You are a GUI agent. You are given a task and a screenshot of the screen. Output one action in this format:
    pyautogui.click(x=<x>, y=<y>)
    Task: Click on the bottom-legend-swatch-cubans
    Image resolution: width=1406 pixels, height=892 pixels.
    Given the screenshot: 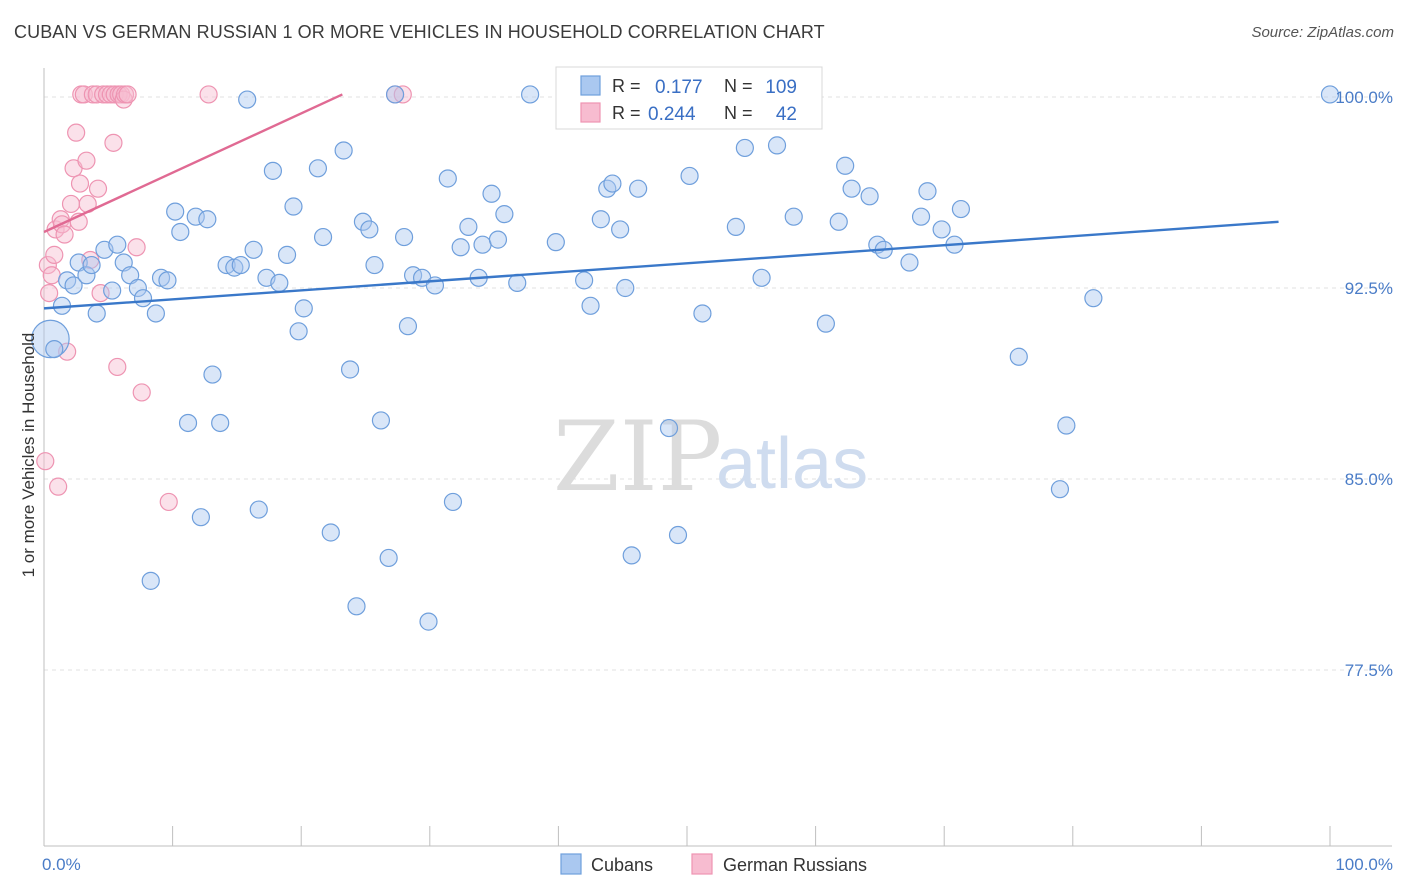 What is the action you would take?
    pyautogui.click(x=571, y=864)
    